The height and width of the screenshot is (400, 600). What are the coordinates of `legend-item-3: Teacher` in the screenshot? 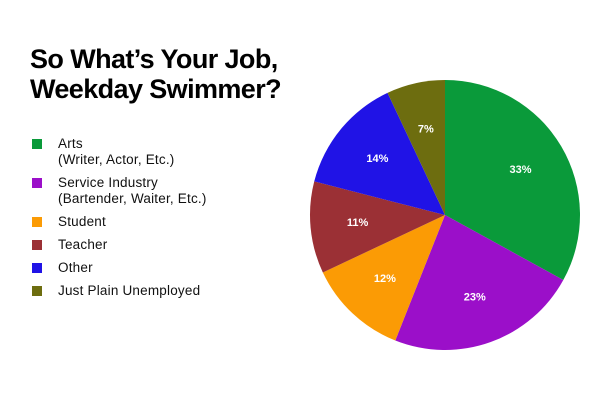 It's located at (119, 245).